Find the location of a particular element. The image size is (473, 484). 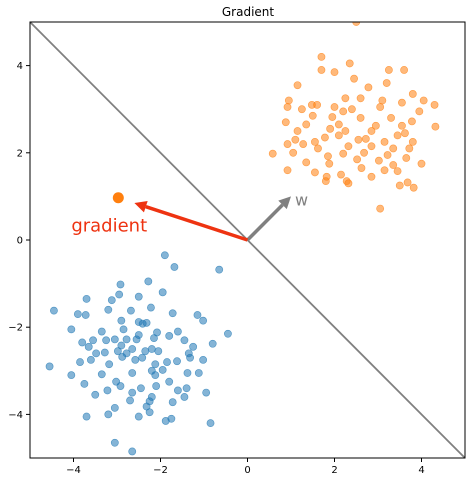

y-tick-label: −4 is located at coordinates (15, 415).